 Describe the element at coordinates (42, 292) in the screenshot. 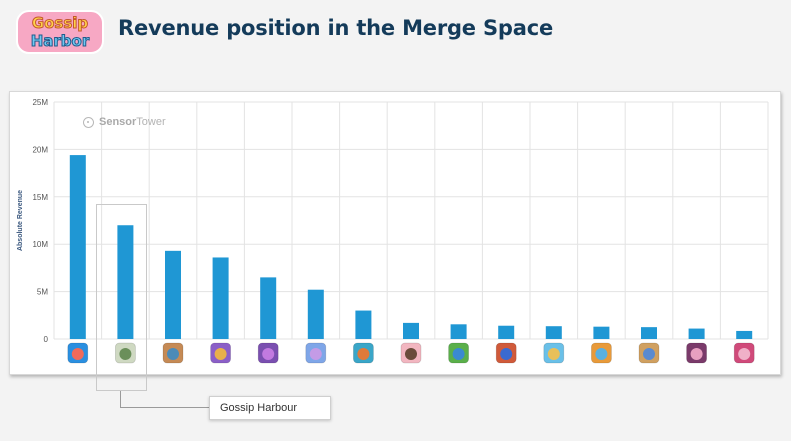

I see `y-tick-label: 5M` at that location.